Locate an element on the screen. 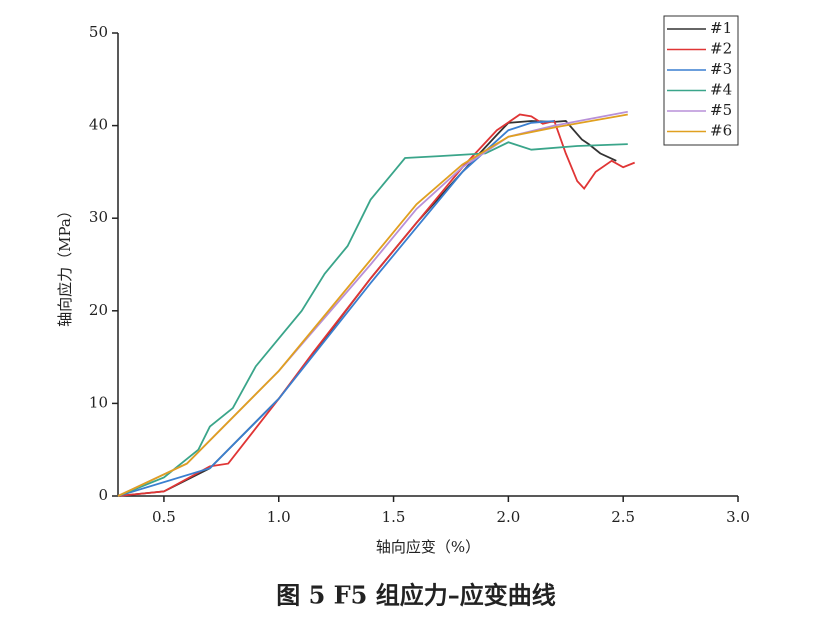 This screenshot has height=625, width=832. x-tick-label: 3.0 is located at coordinates (738, 517).